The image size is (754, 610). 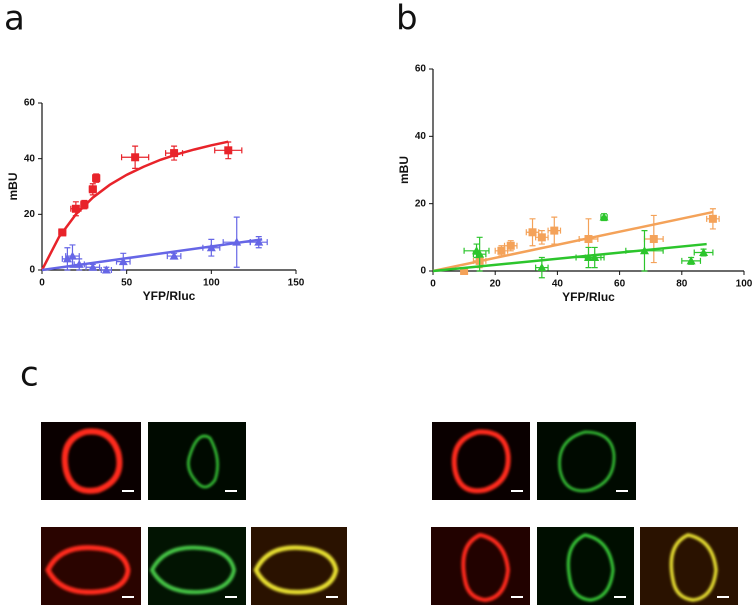 I want to click on panel-label: b, so click(x=407, y=19).